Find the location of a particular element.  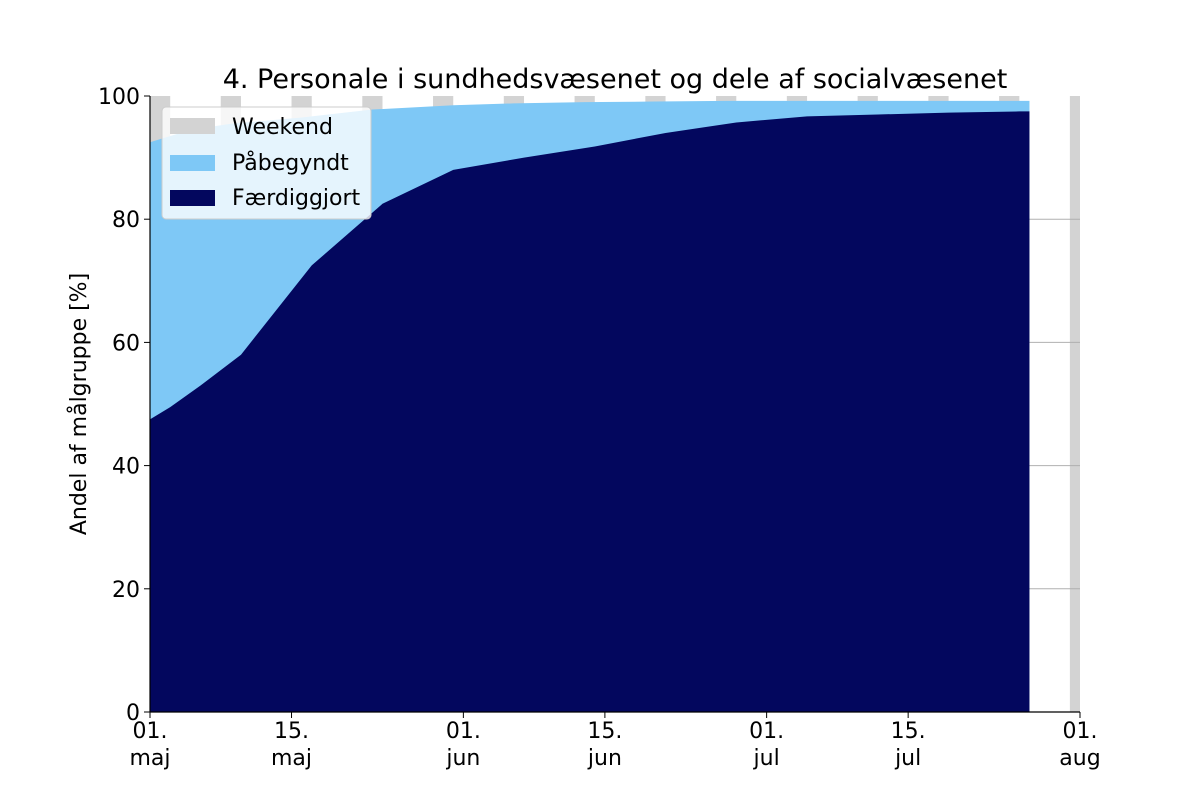

legend-swatch-completed is located at coordinates (192, 198).